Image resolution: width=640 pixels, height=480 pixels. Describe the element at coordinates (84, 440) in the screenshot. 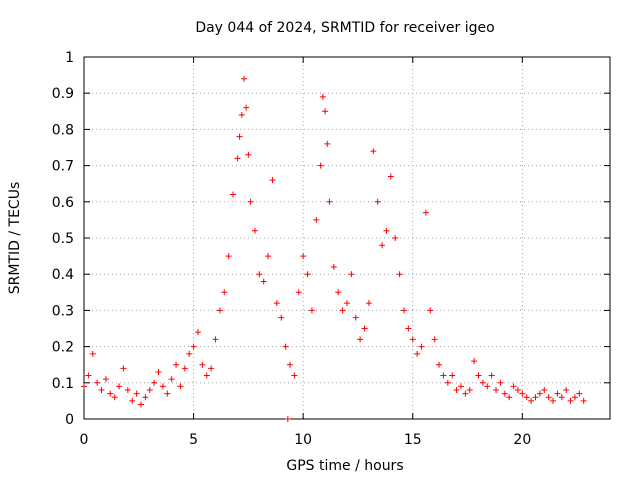

I see `x-tick-label: 0` at that location.